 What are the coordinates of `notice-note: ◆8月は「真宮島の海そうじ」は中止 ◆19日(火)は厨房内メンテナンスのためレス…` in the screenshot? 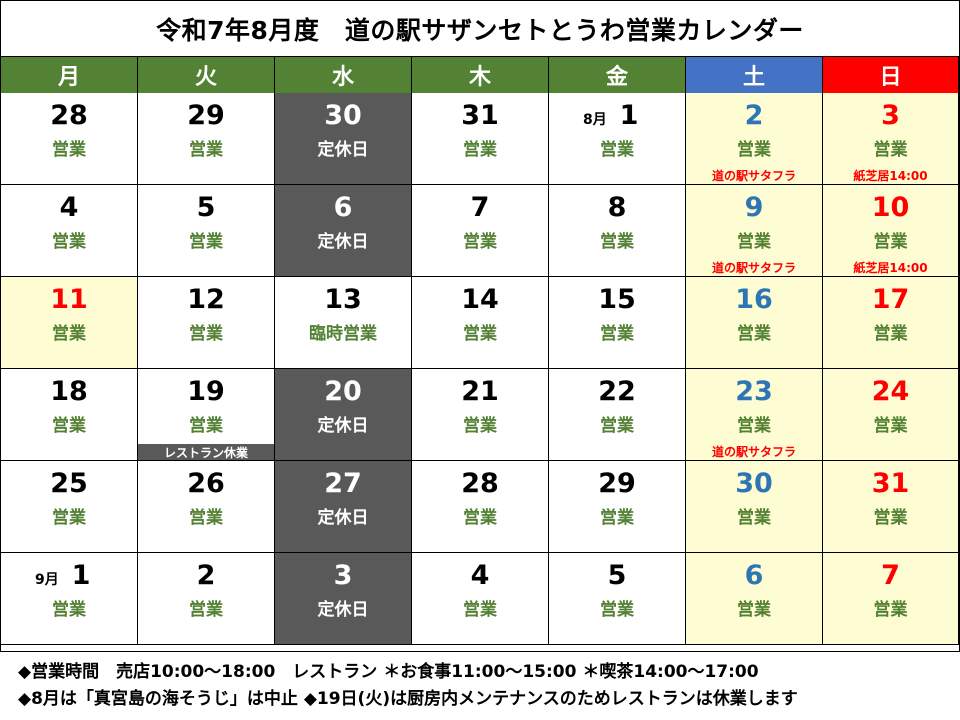 It's located at (408, 699).